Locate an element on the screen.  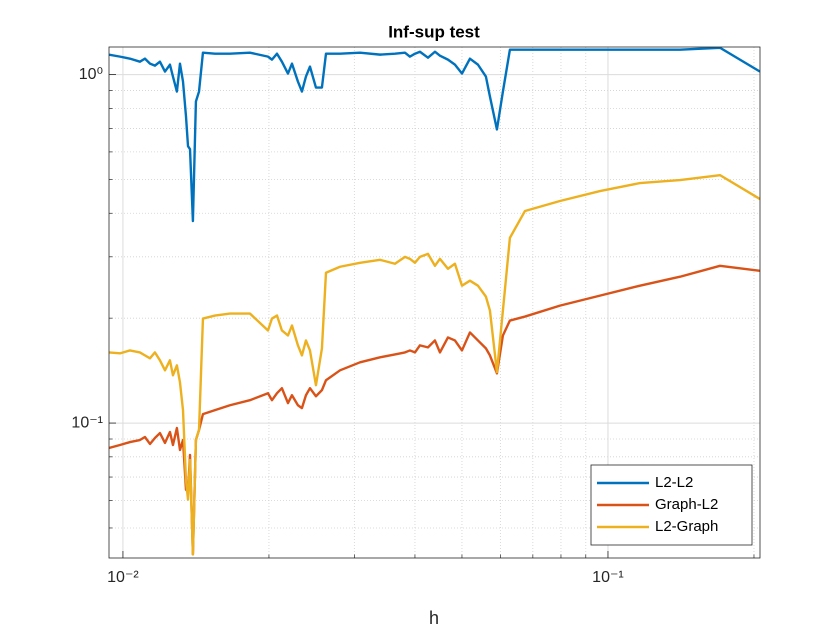
legend: L2-L2 Graph-L2 L2-Graph is located at coordinates (671, 505).